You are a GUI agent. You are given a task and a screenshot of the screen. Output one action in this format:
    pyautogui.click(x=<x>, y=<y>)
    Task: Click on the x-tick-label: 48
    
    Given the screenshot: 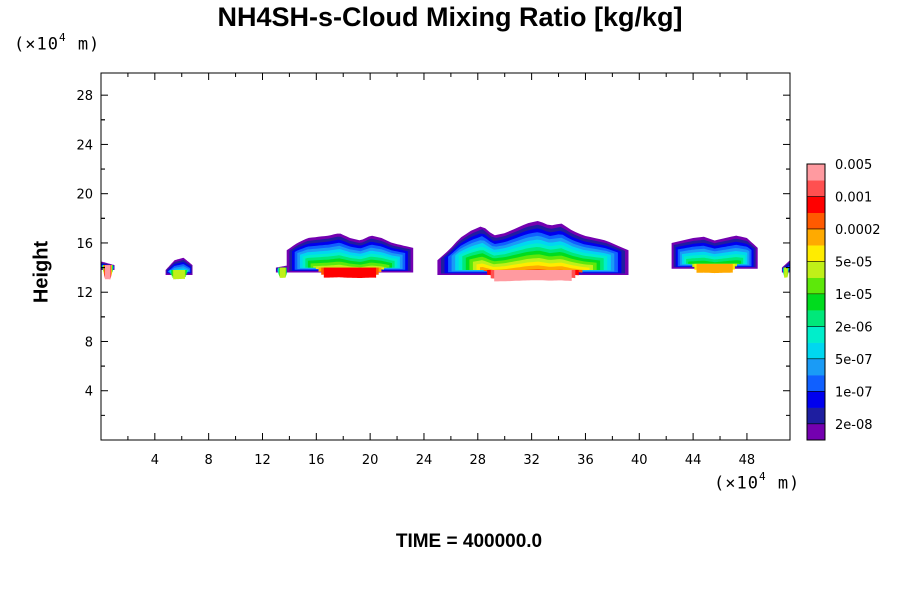 What is the action you would take?
    pyautogui.click(x=747, y=460)
    